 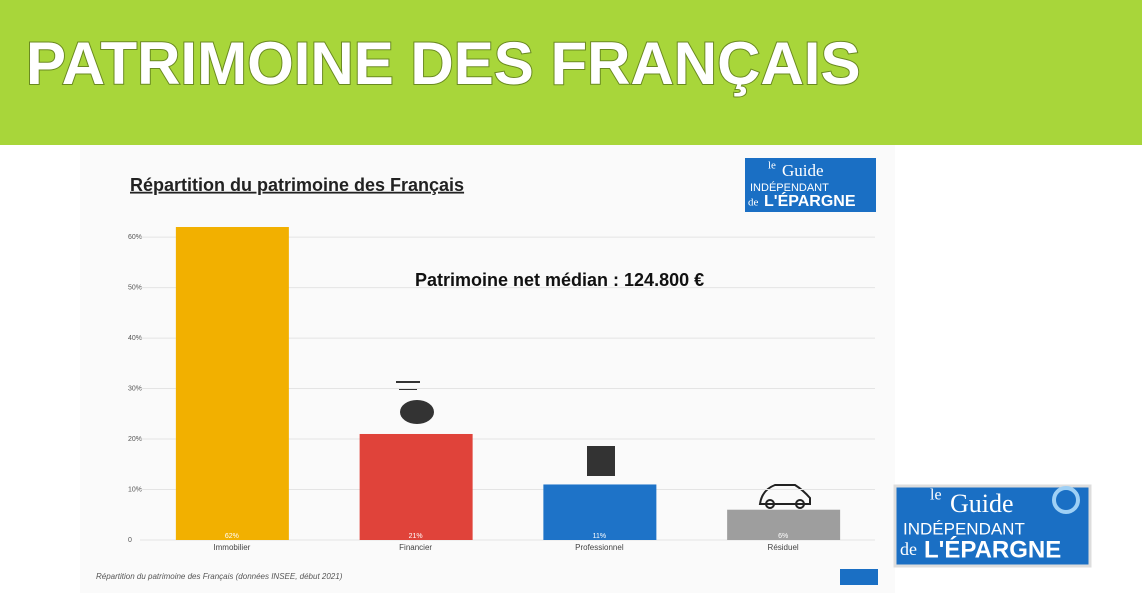 What do you see at coordinates (859, 577) in the screenshot?
I see `logo-small` at bounding box center [859, 577].